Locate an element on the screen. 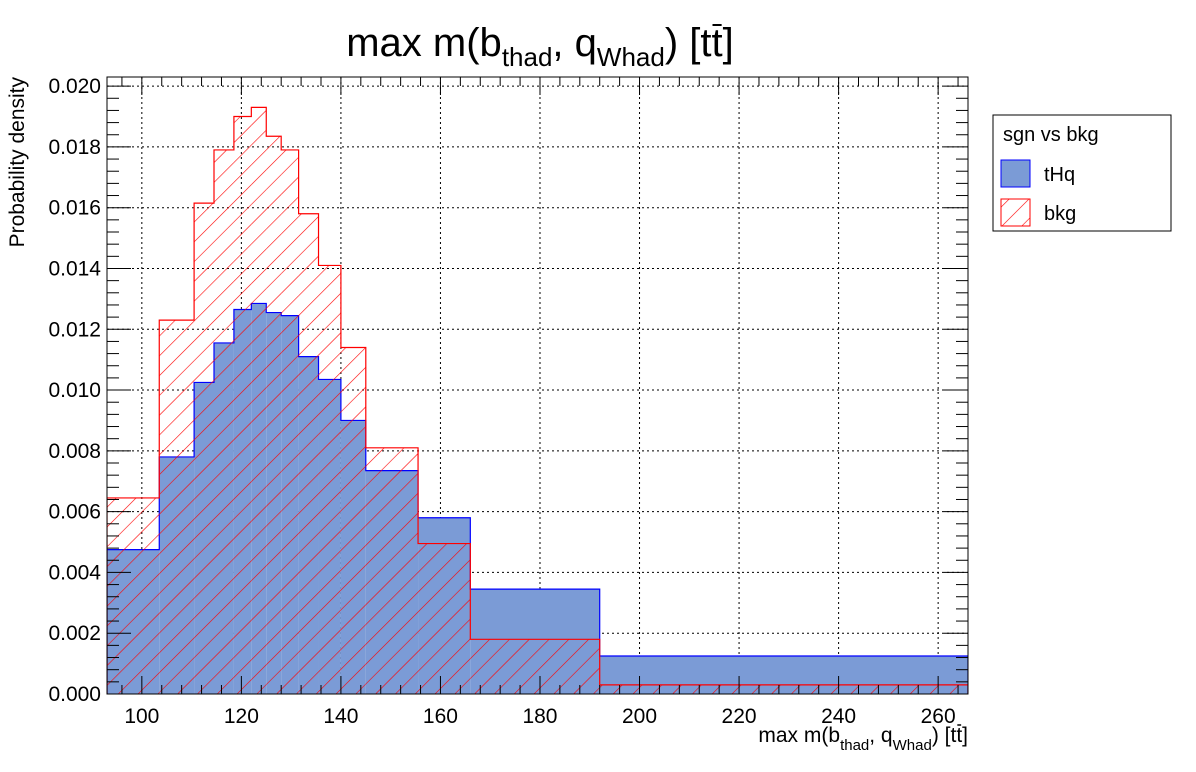 The width and height of the screenshot is (1196, 772). legend-swatch-bkg is located at coordinates (1015, 212).